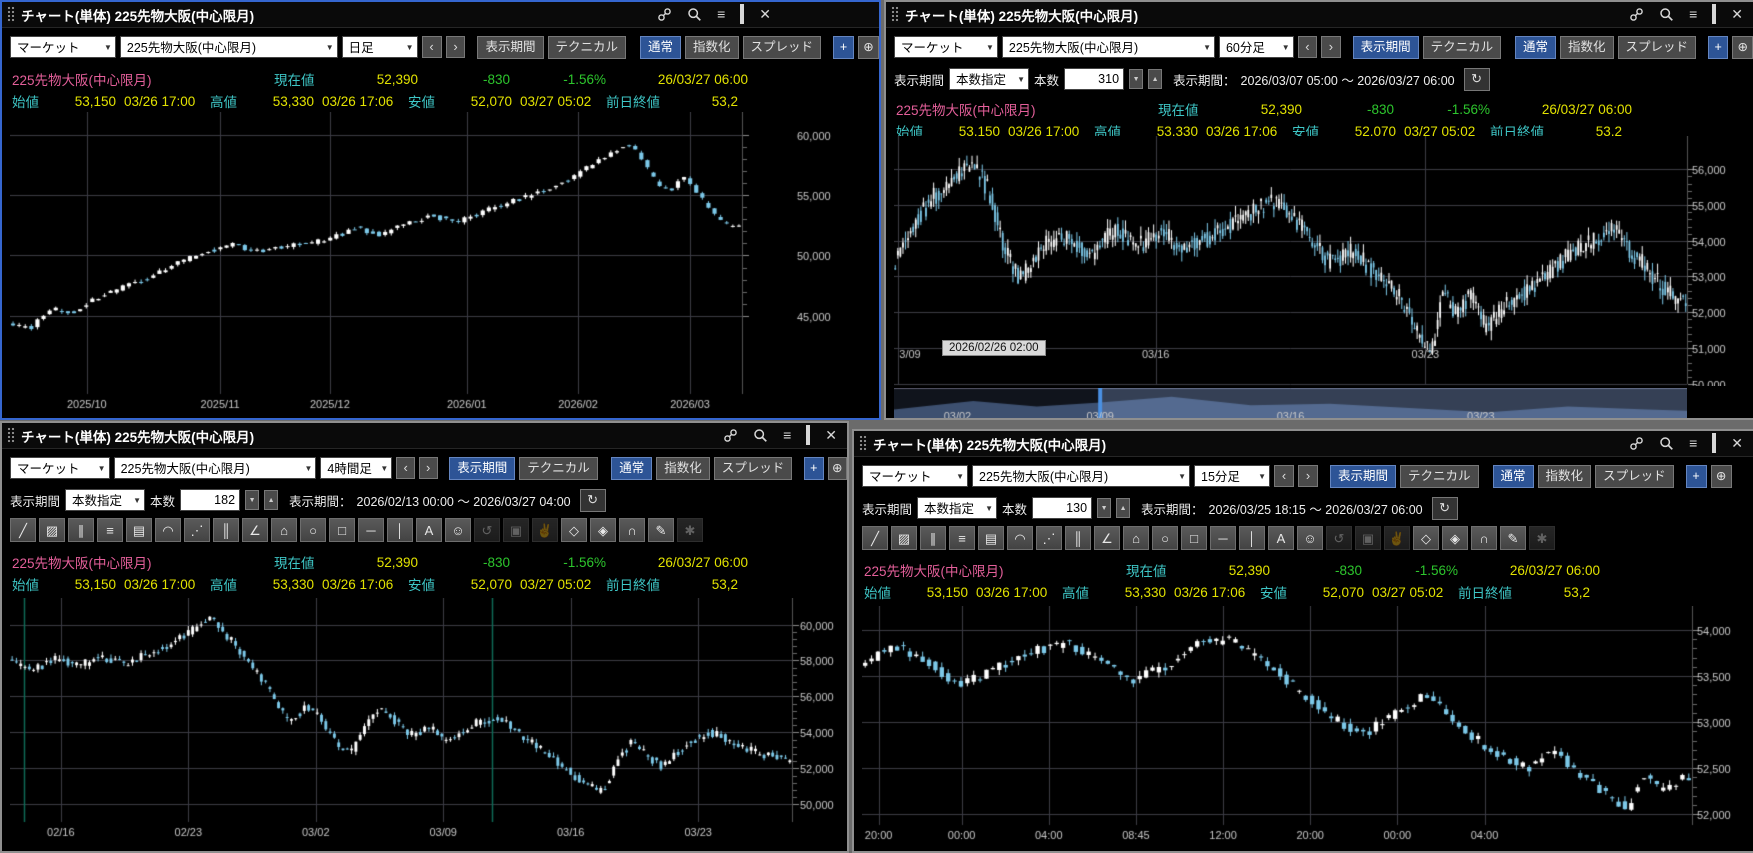 The image size is (1753, 853). I want to click on lock-drawing-tool-icon: ✎, so click(1513, 538).